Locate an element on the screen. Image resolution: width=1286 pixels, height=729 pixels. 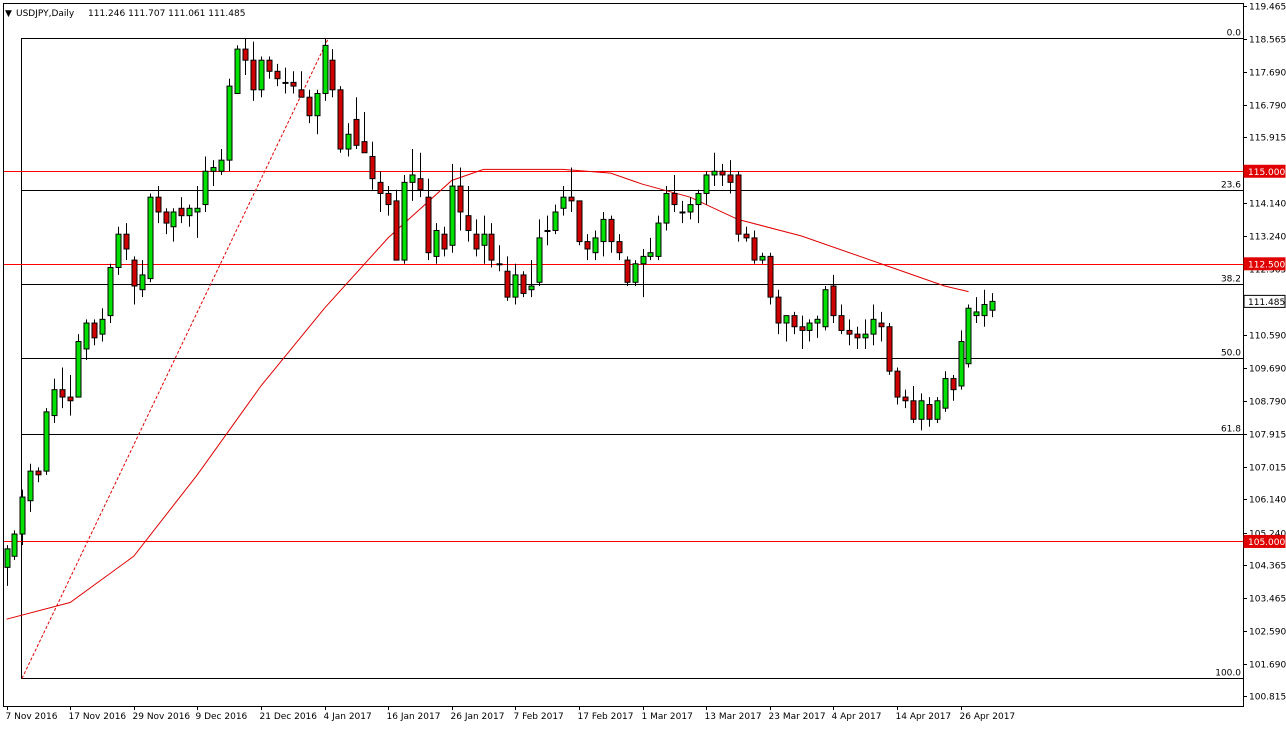
level-marker-text: 115.000 is located at coordinates (1266, 173).